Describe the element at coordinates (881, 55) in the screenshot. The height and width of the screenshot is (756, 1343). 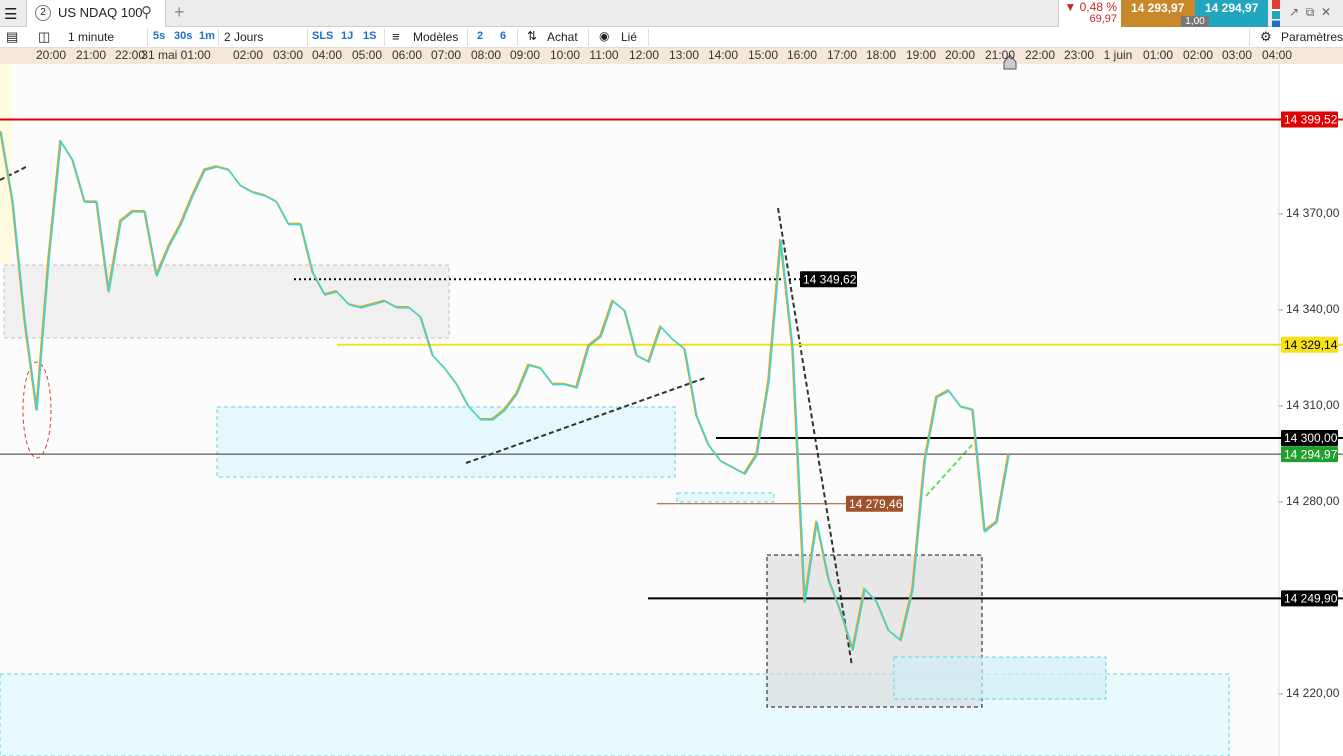
I see `time-label: 18:00` at that location.